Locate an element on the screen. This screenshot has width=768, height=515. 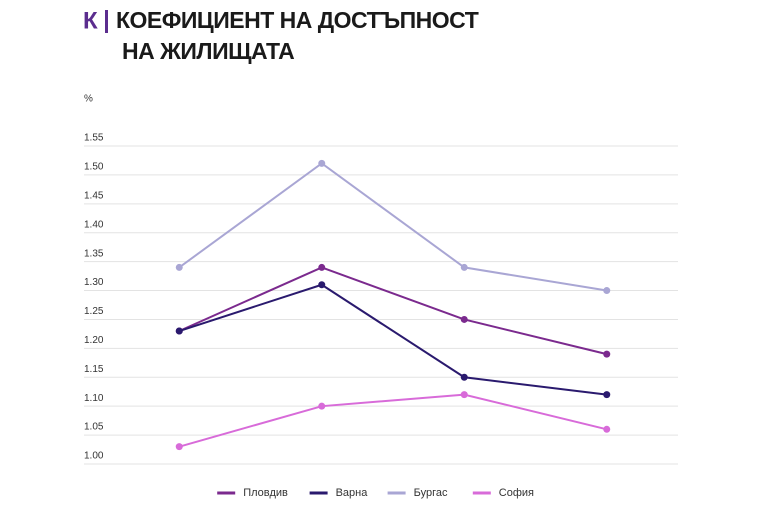
y-tick-label: 1.45 is located at coordinates (94, 195).